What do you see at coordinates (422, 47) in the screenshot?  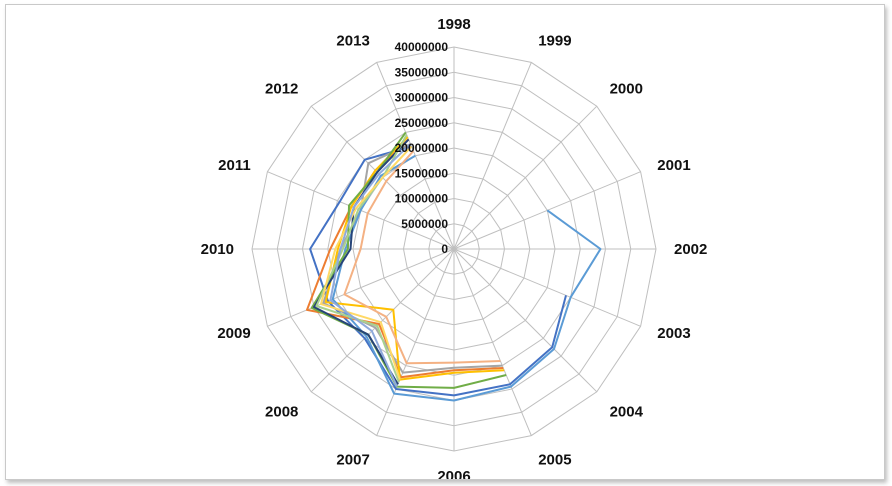 I see `radial-tick-label: 40000000` at bounding box center [422, 47].